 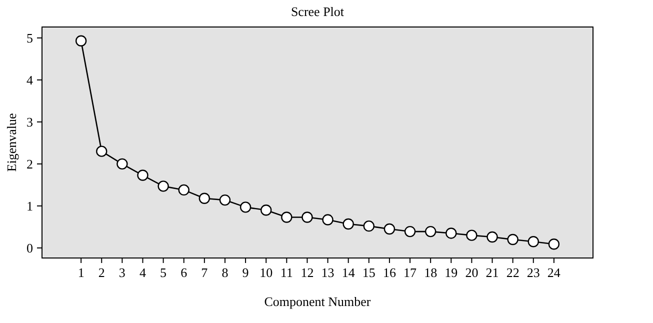 What do you see at coordinates (389, 272) in the screenshot?
I see `x-tick-label: 16` at bounding box center [389, 272].